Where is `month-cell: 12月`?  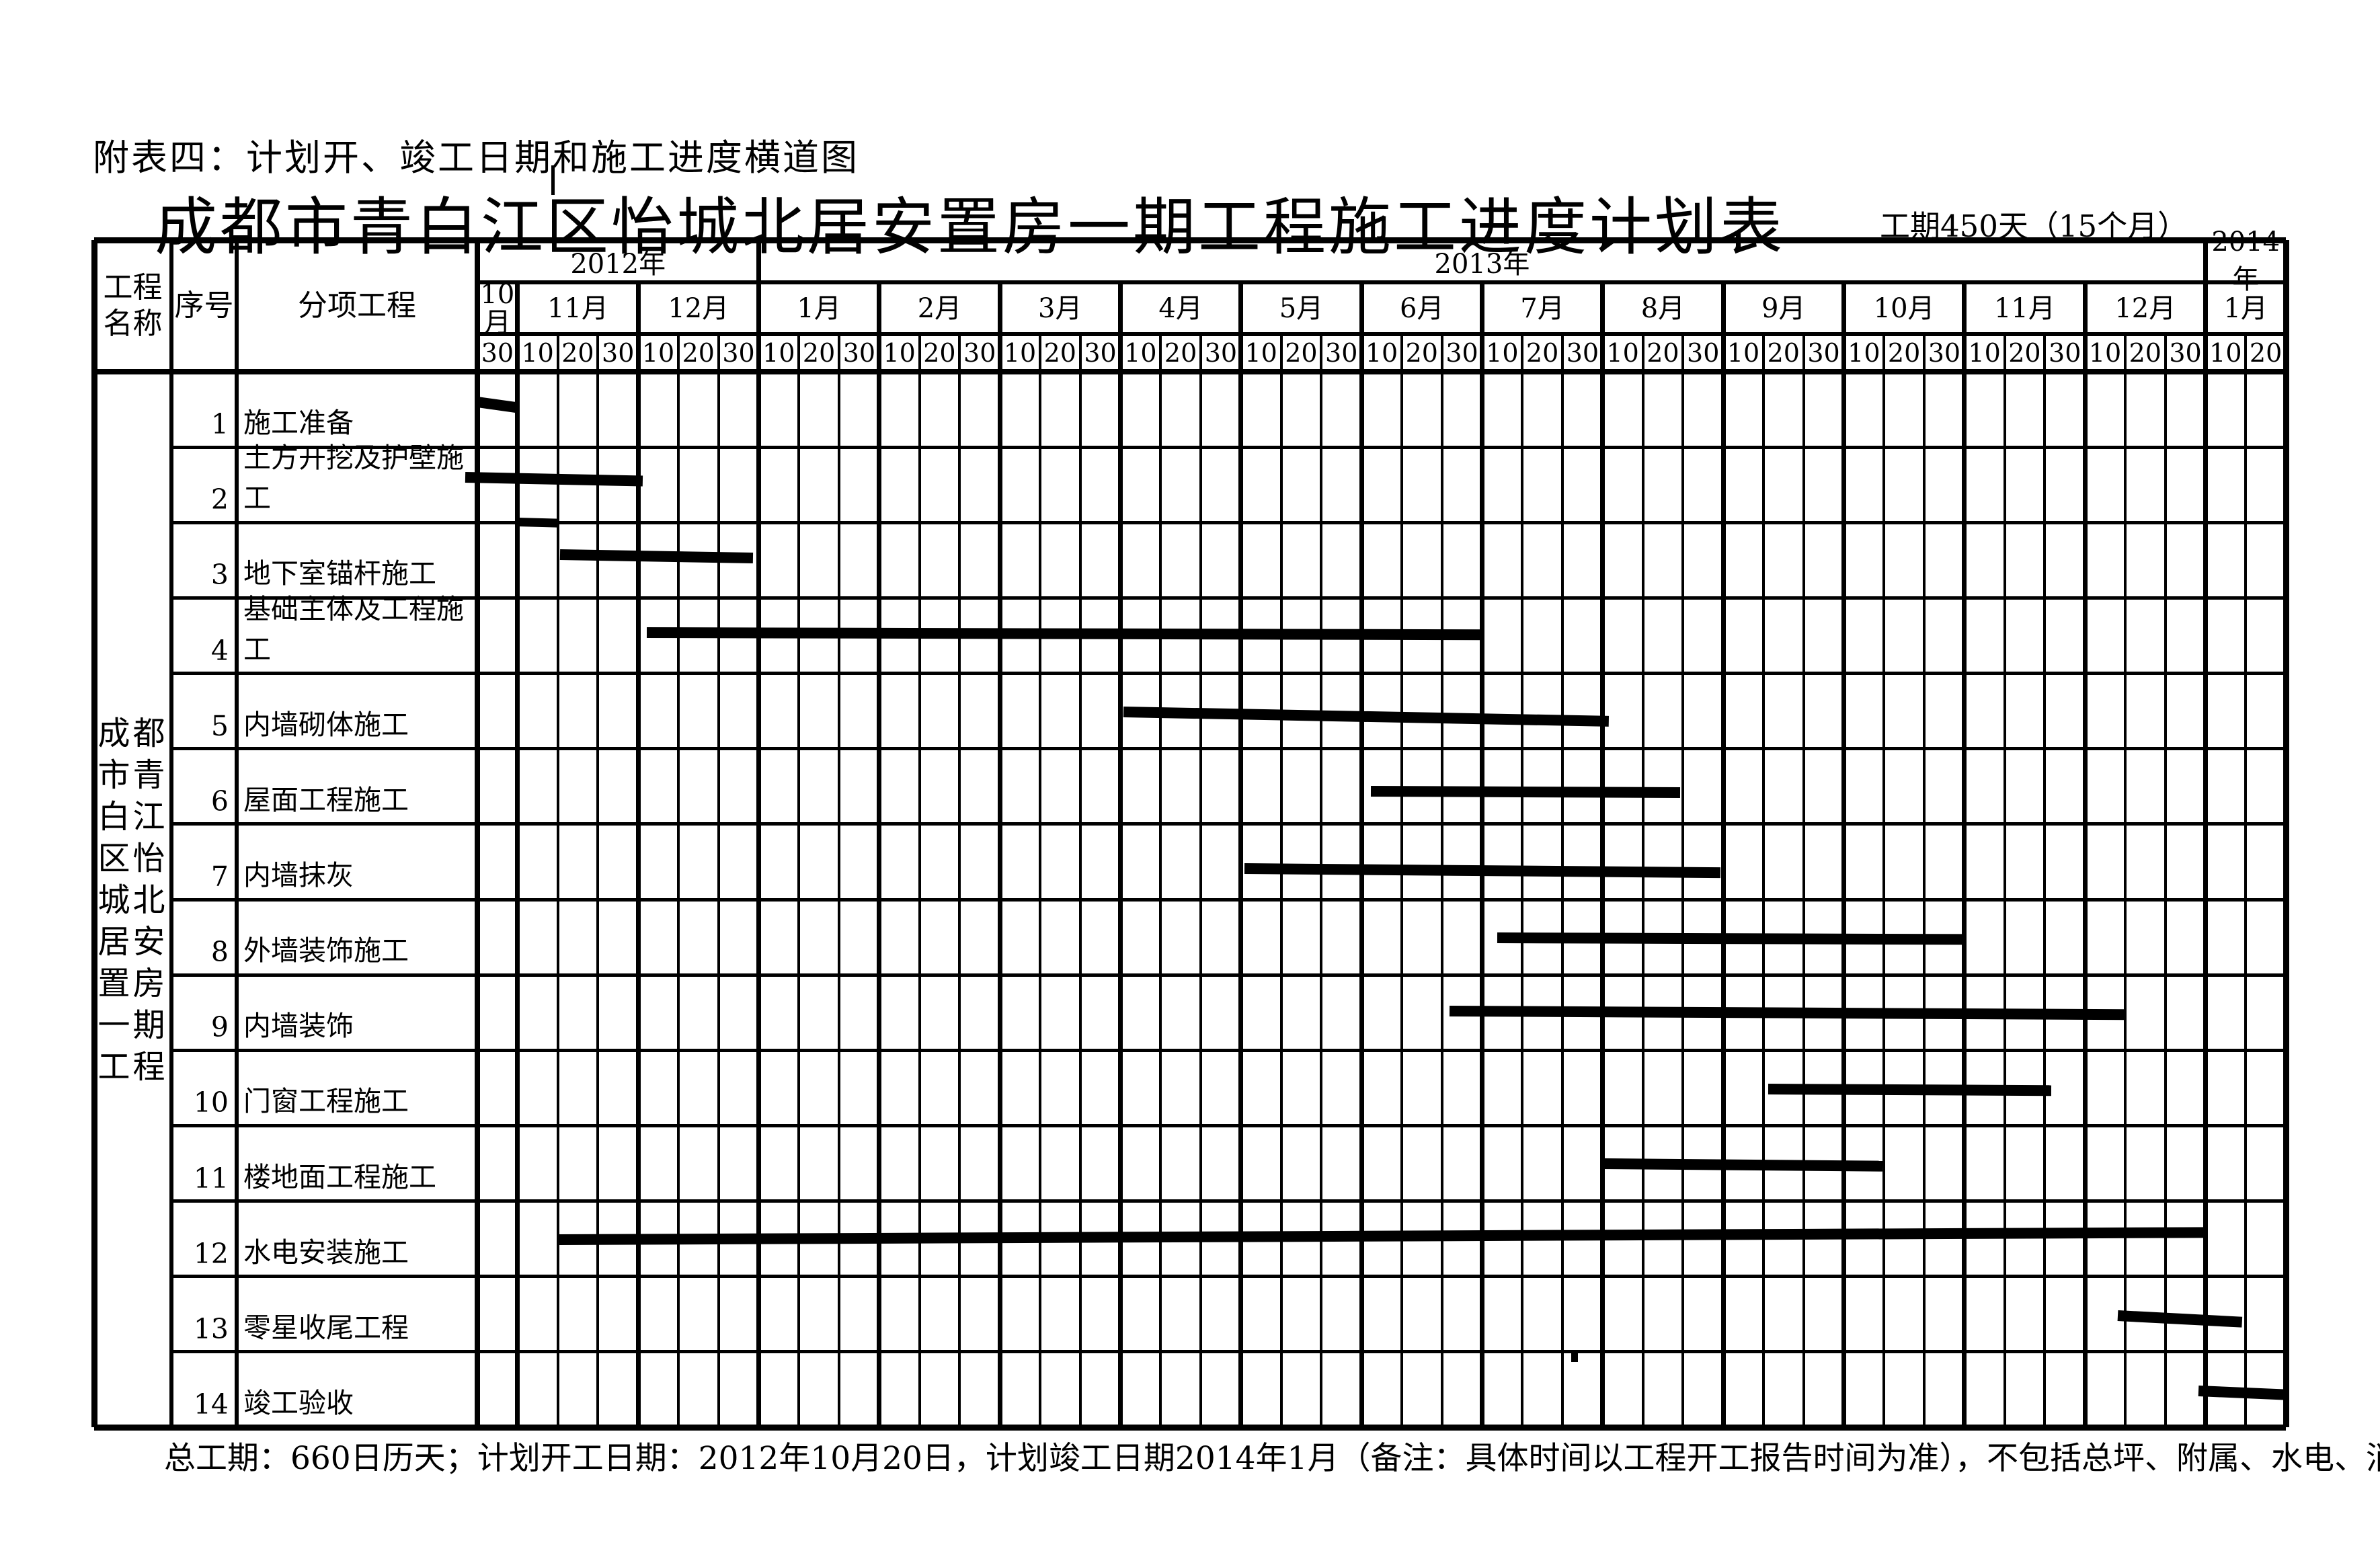
month-cell: 12月 is located at coordinates (698, 308).